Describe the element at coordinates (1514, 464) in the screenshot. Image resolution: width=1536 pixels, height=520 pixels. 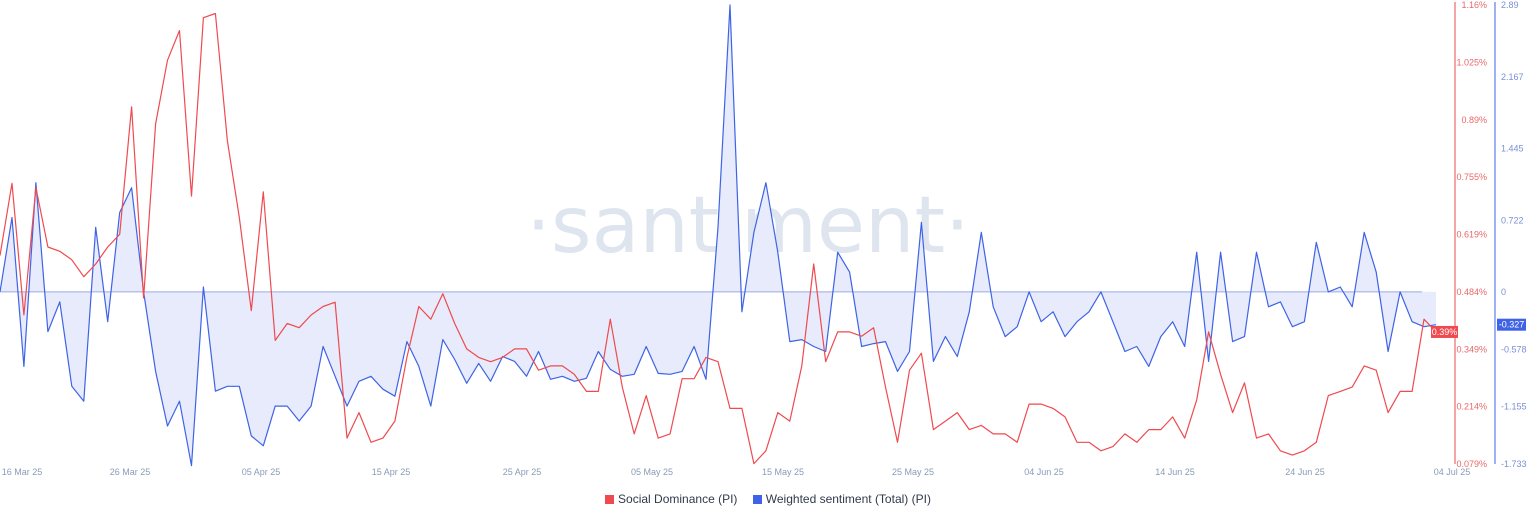
I see `y-right-tick-label: -1.733` at that location.